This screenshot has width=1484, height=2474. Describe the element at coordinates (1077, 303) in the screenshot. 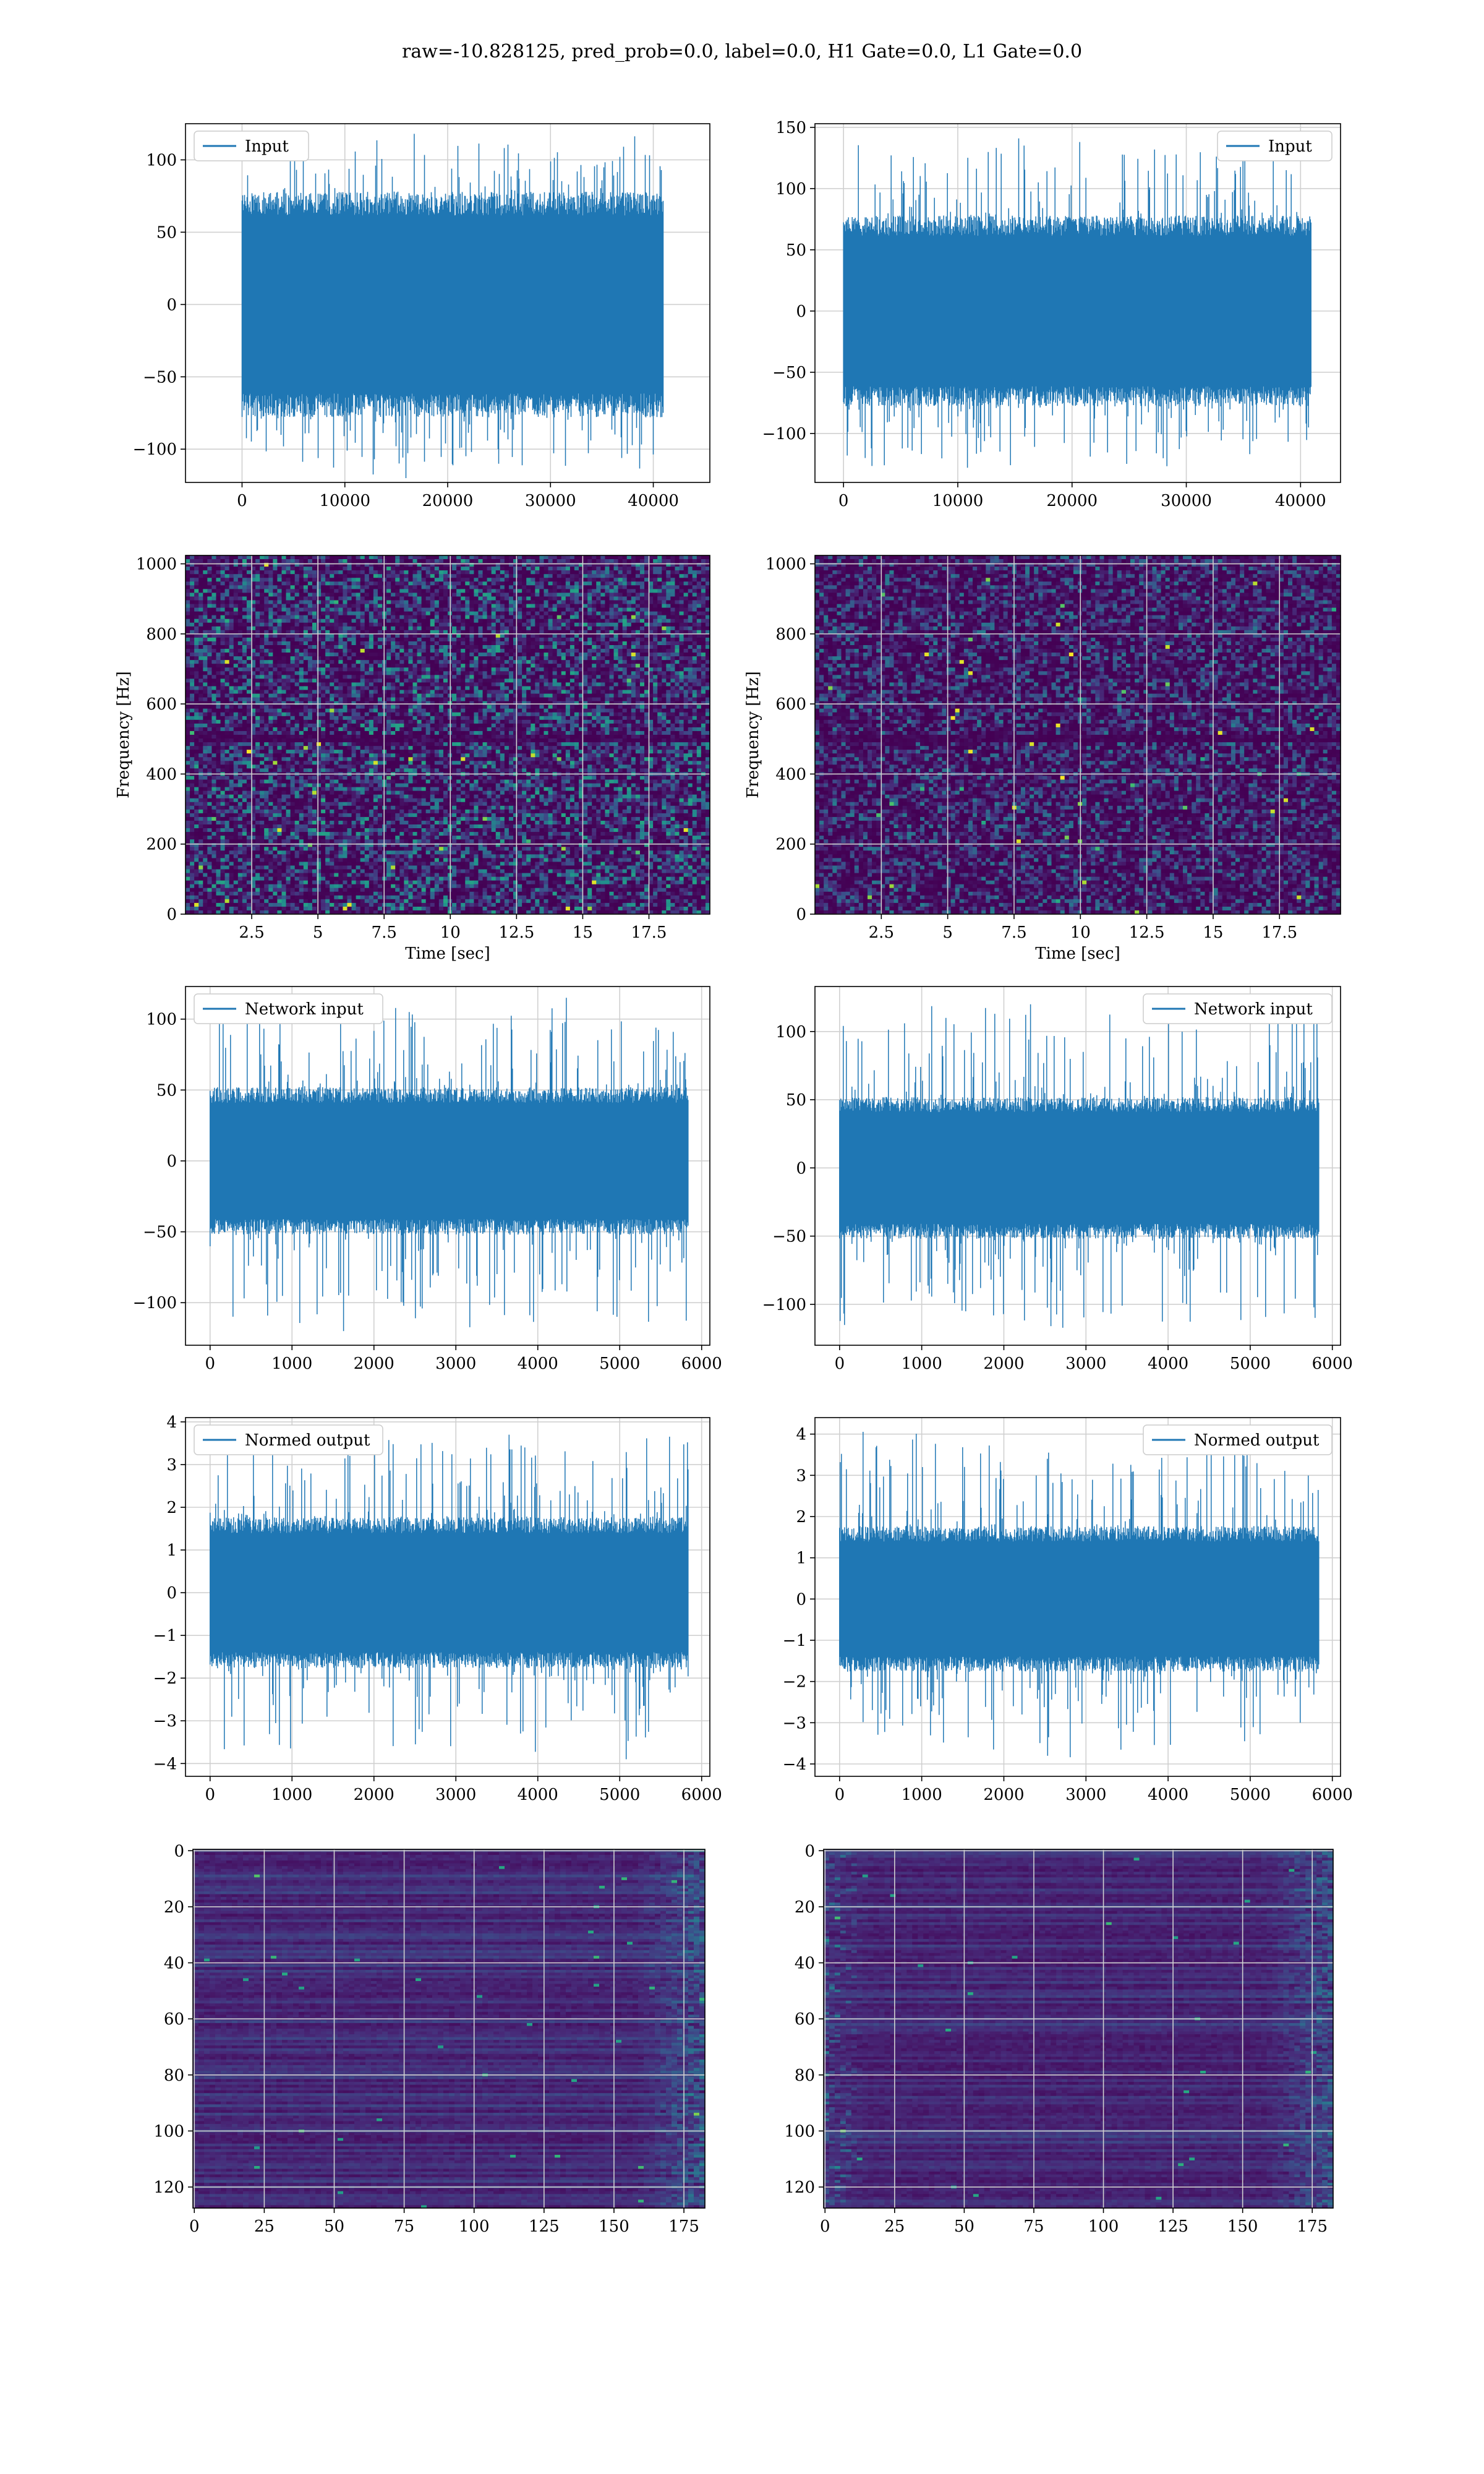

I see `input-l1-series-line` at that location.